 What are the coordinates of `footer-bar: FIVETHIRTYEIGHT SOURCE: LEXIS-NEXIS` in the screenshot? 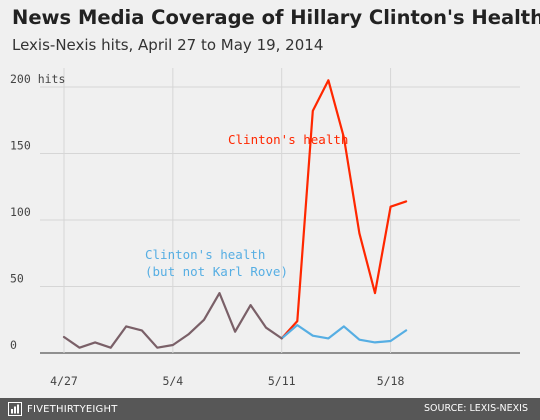 It's located at (270, 409).